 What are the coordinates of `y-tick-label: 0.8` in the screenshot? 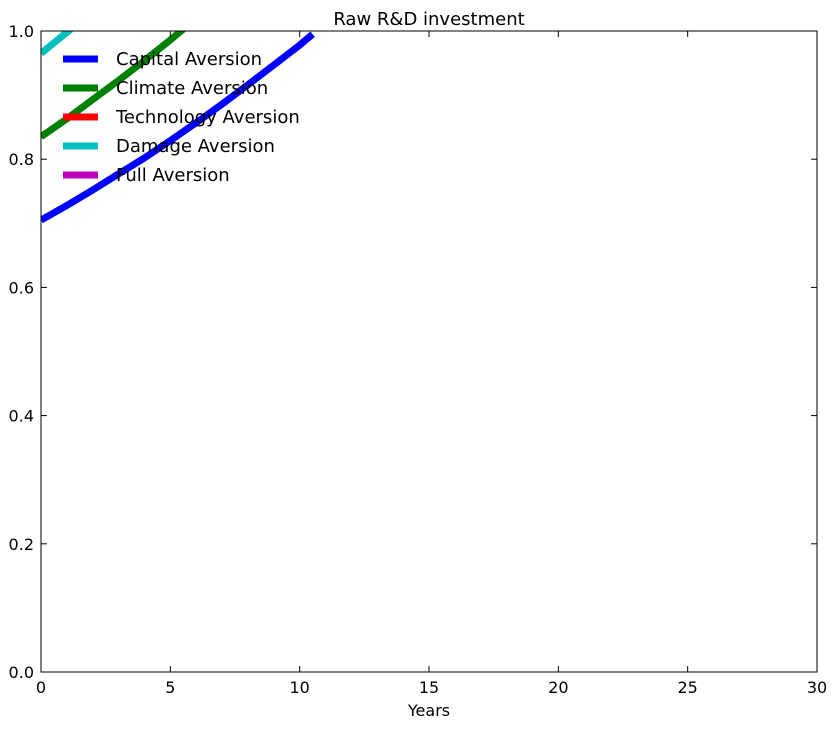 It's located at (21, 159).